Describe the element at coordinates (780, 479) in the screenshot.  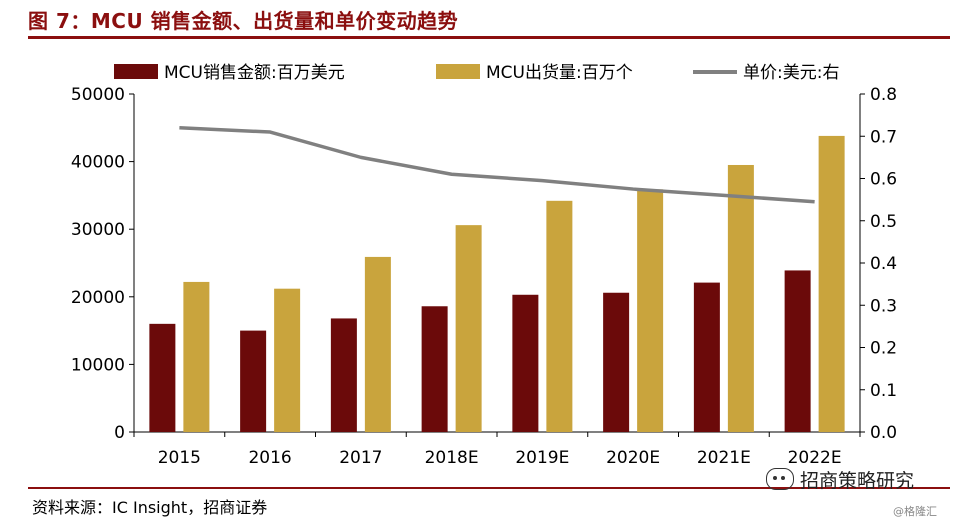
I see `wechat-icon` at that location.